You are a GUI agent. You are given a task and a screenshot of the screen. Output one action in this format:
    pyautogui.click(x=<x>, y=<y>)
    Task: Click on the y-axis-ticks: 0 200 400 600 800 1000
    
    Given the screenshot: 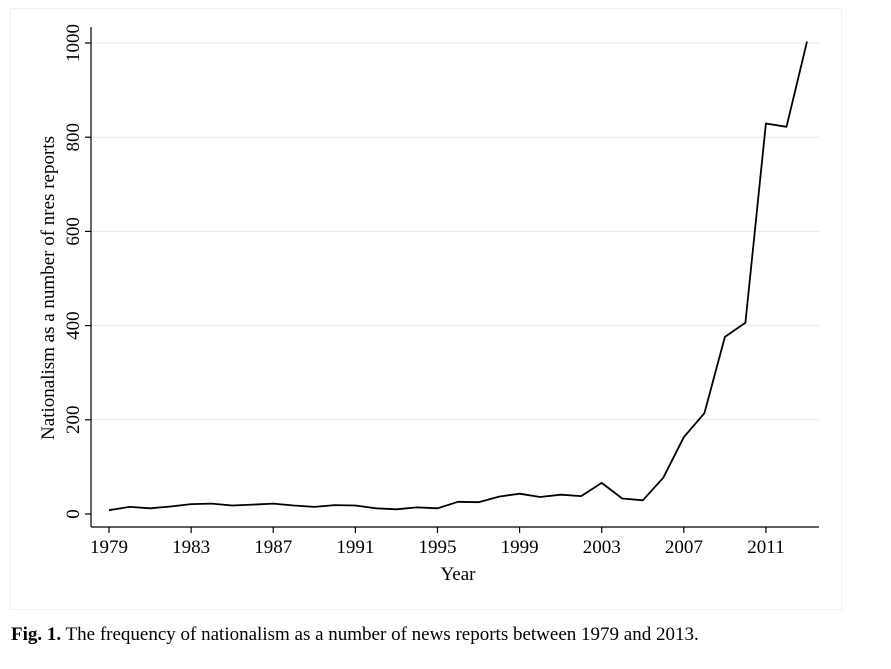 What is the action you would take?
    pyautogui.click(x=77, y=271)
    